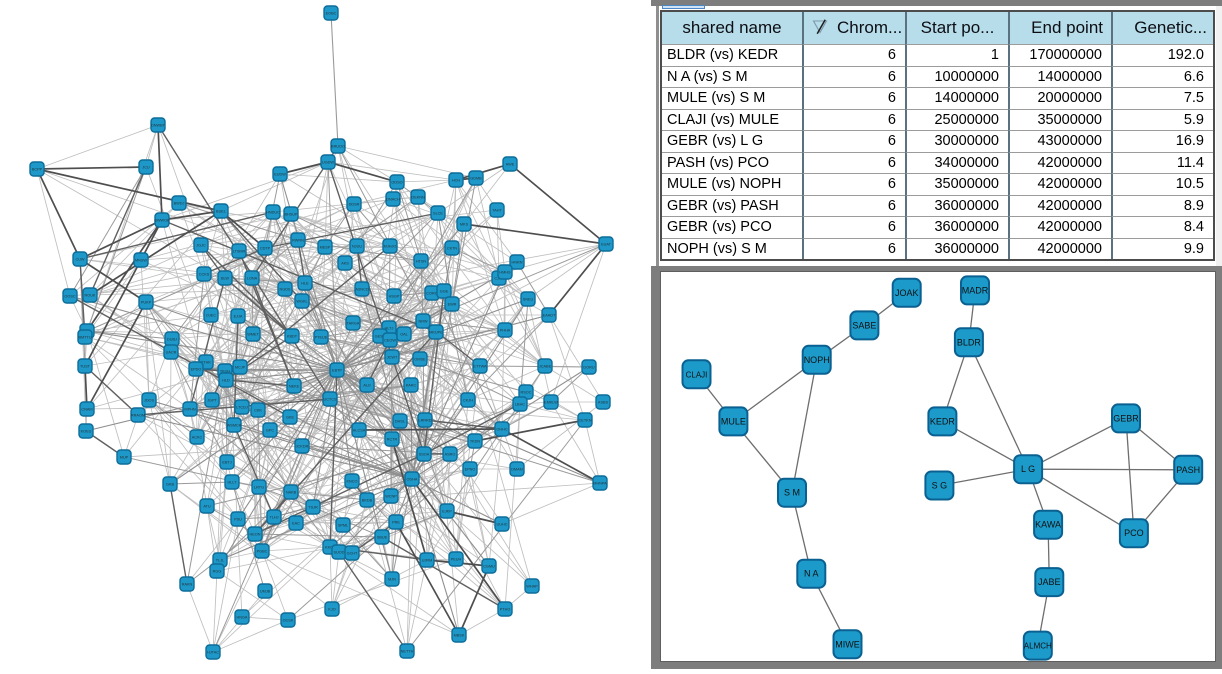 This screenshot has height=674, width=1222. What do you see at coordinates (239, 252) in the screenshot?
I see `svg-text: LTSMR` at bounding box center [239, 252].